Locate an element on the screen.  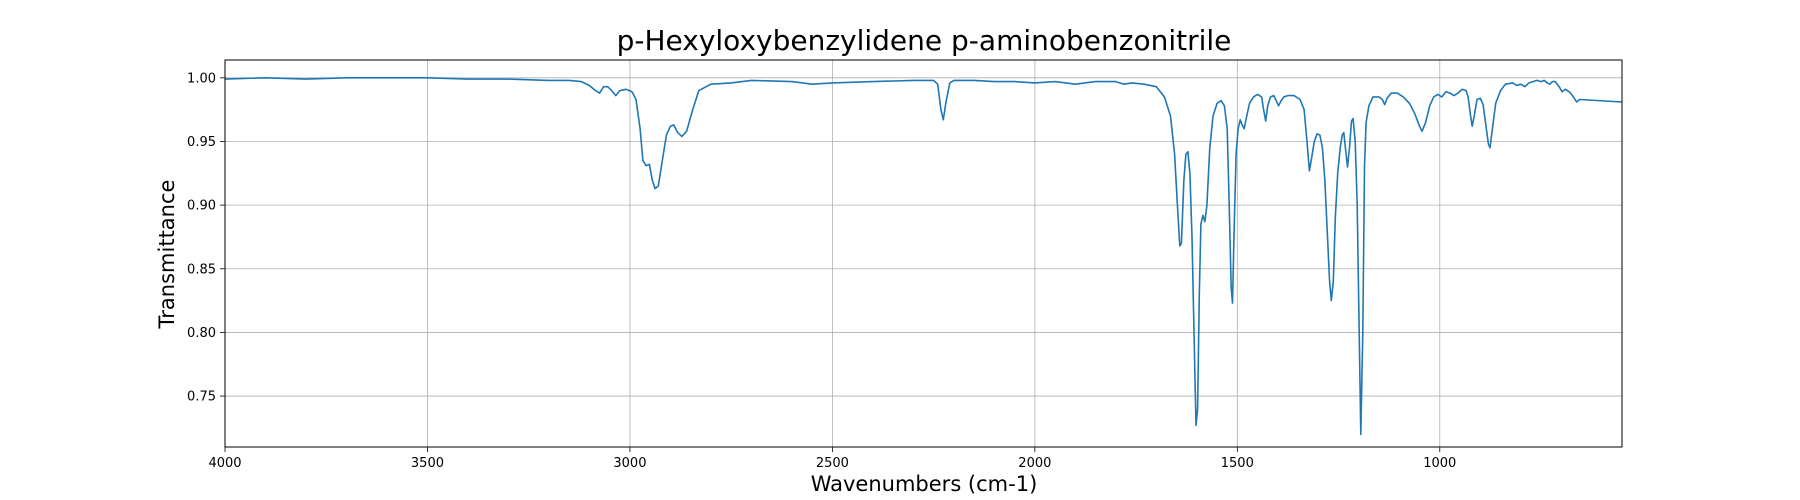
y-tick-label: 1.00 is located at coordinates (201, 78).